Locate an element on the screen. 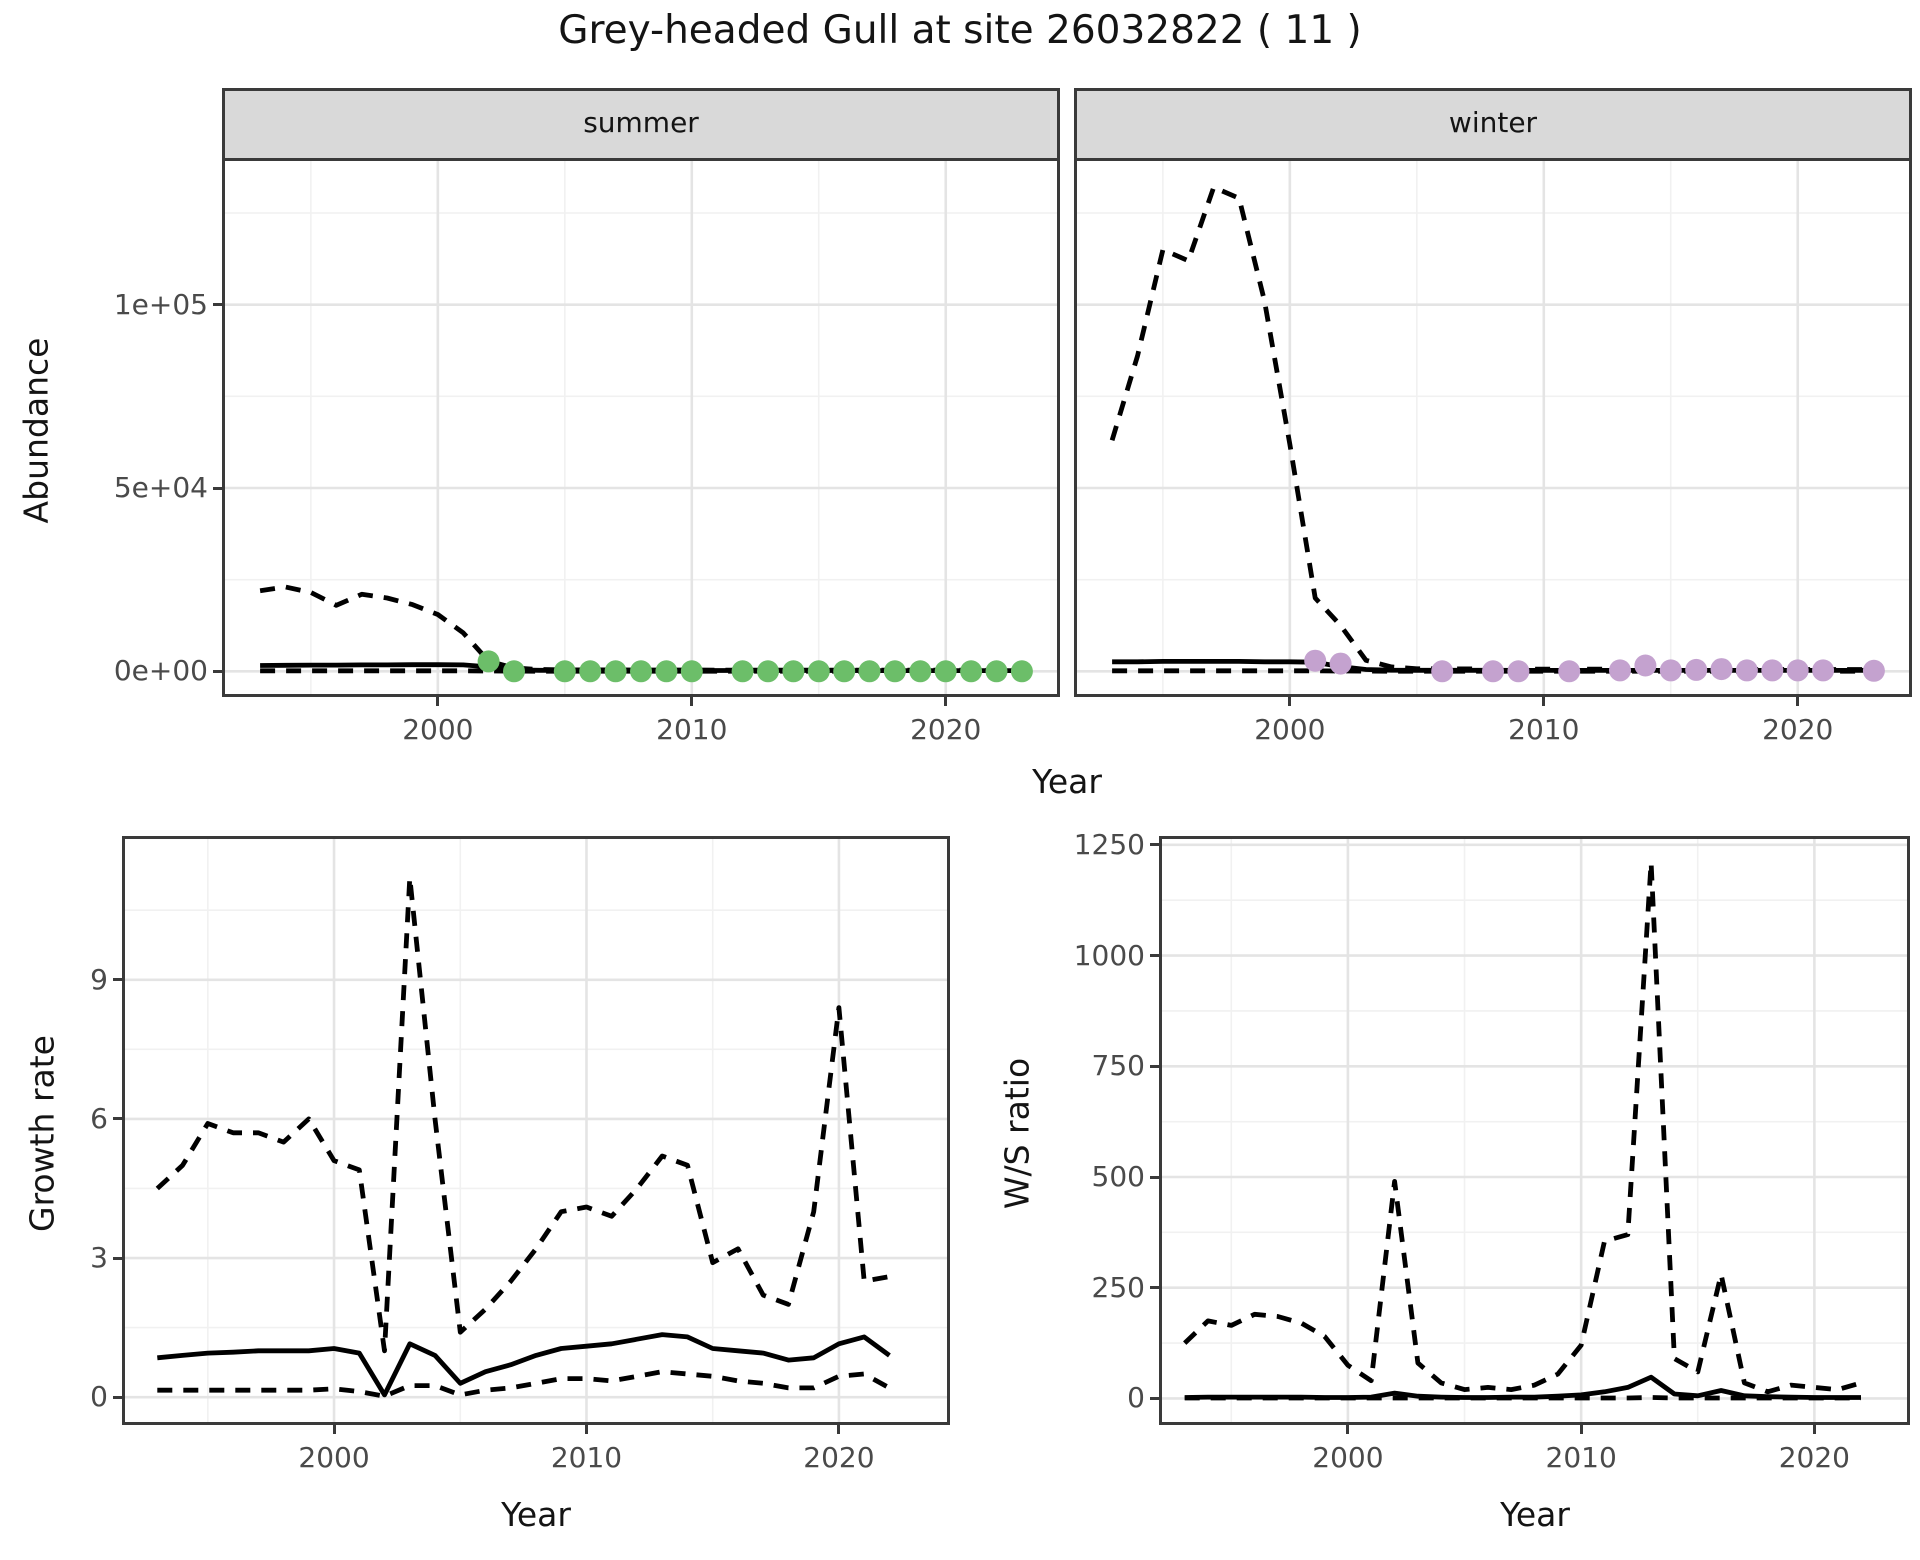  y-tick-label: 1e+05 is located at coordinates (160, 304).